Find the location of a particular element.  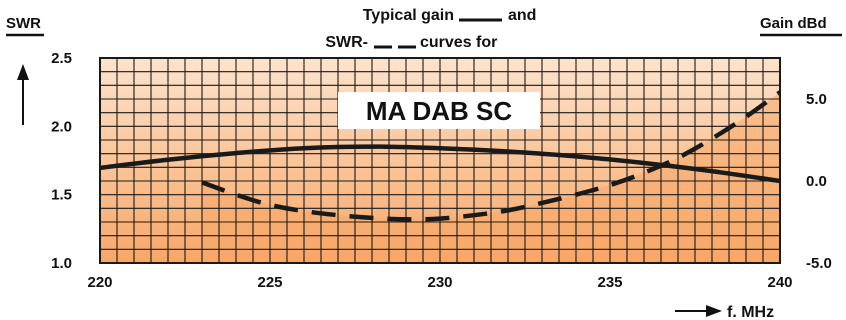

left-tick-label: 1.5 is located at coordinates (61, 195).